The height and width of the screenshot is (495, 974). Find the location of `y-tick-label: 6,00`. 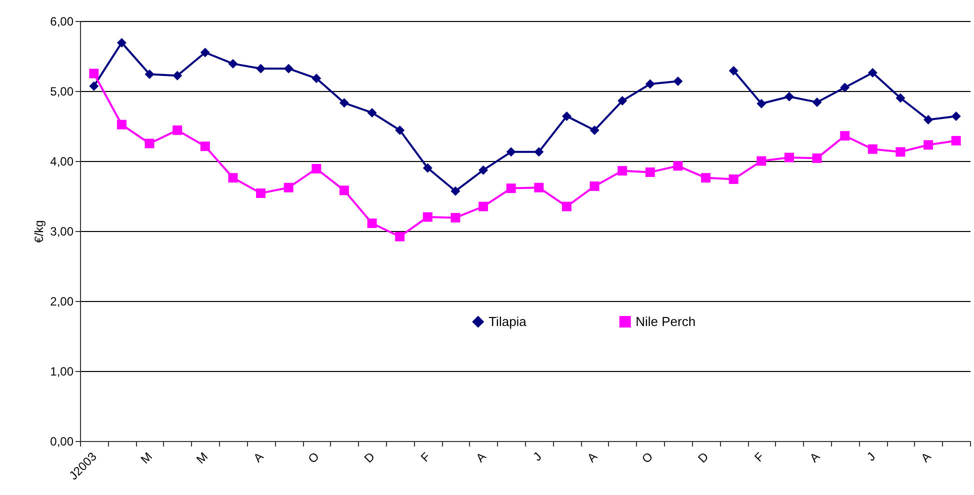

y-tick-label: 6,00 is located at coordinates (62, 21).